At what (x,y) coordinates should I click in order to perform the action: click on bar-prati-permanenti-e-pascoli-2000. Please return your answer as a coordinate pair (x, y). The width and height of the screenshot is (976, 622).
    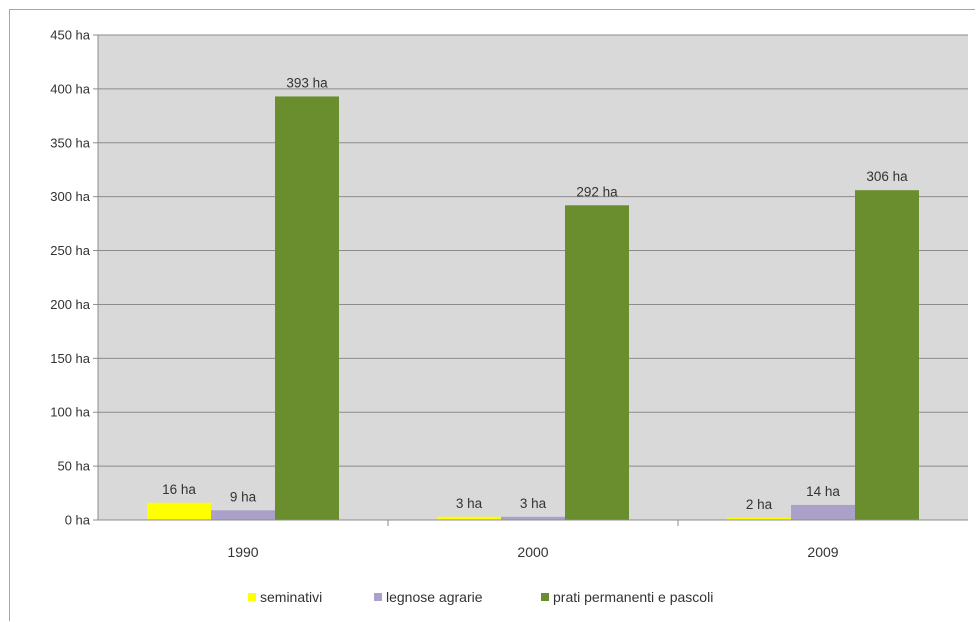
    Looking at the image, I should click on (597, 363).